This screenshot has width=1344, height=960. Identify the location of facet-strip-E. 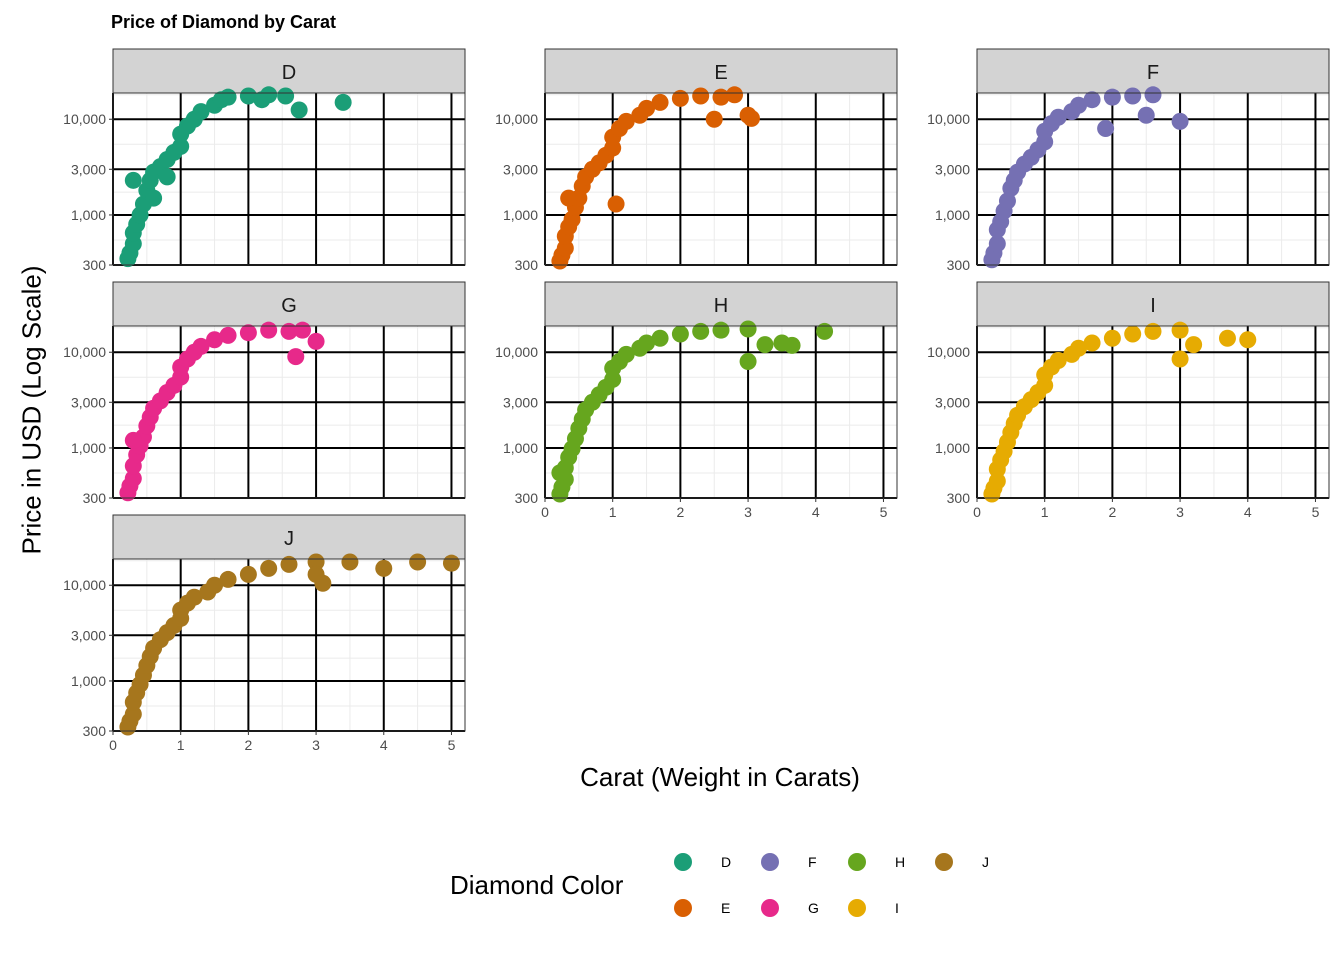
(721, 71).